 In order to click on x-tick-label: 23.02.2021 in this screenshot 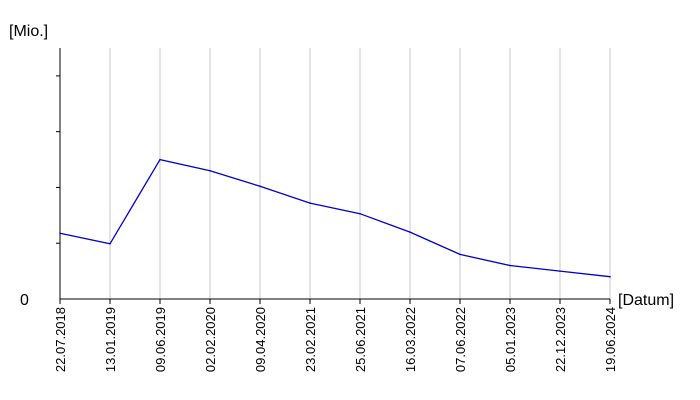, I will do `click(310, 339)`.